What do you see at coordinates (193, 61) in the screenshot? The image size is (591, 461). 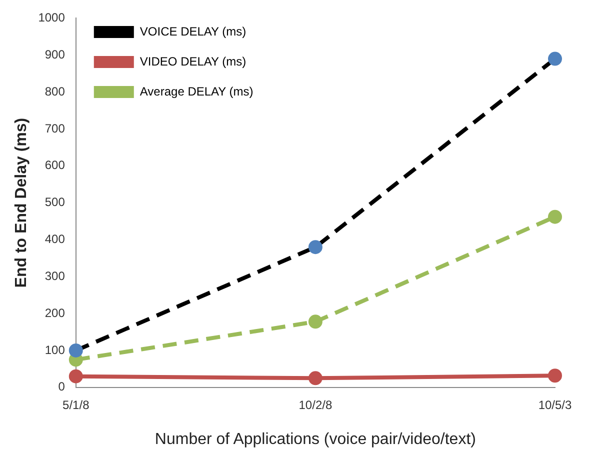 I see `legend-label: VIDEO DELAY (ms)` at bounding box center [193, 61].